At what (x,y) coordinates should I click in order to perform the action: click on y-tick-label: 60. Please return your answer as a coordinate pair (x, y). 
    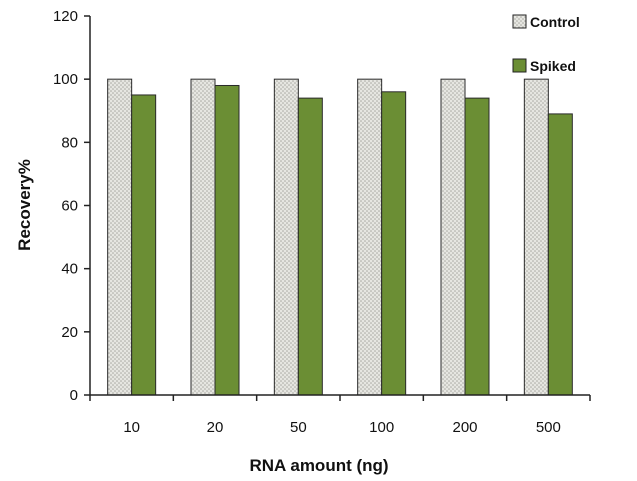
    Looking at the image, I should click on (69, 206).